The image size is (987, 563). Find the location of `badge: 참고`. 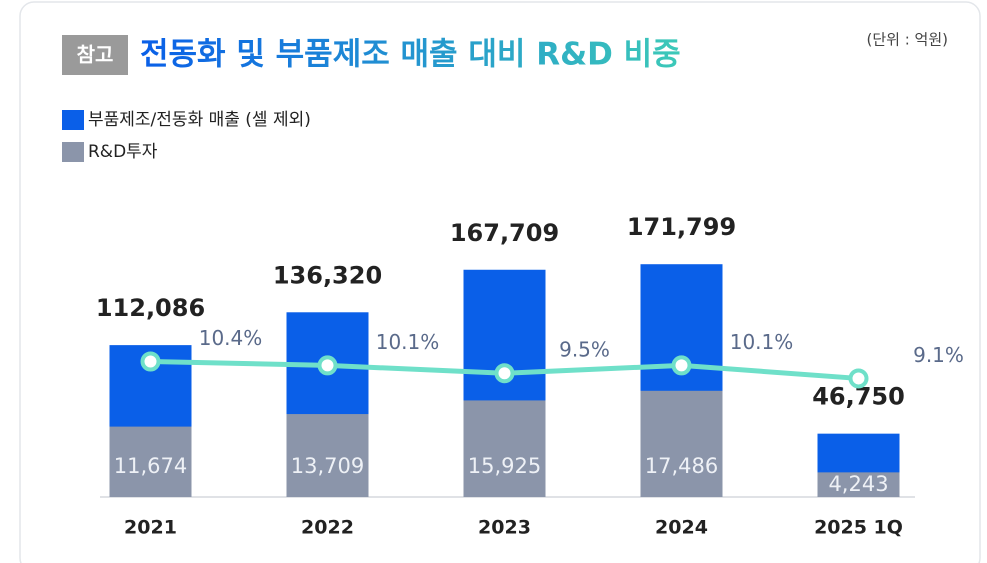

badge: 참고 is located at coordinates (95, 55).